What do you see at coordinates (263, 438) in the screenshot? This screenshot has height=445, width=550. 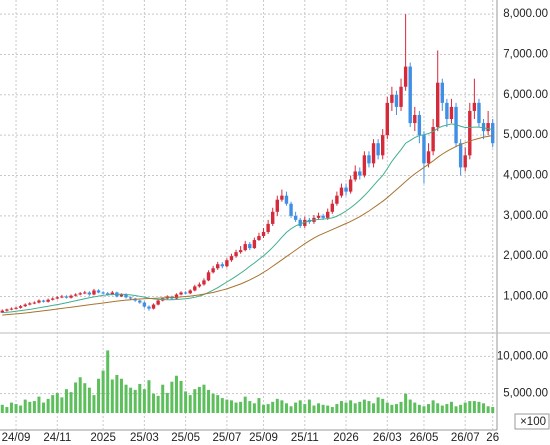 I see `x-tick-label: 25/09` at bounding box center [263, 438].